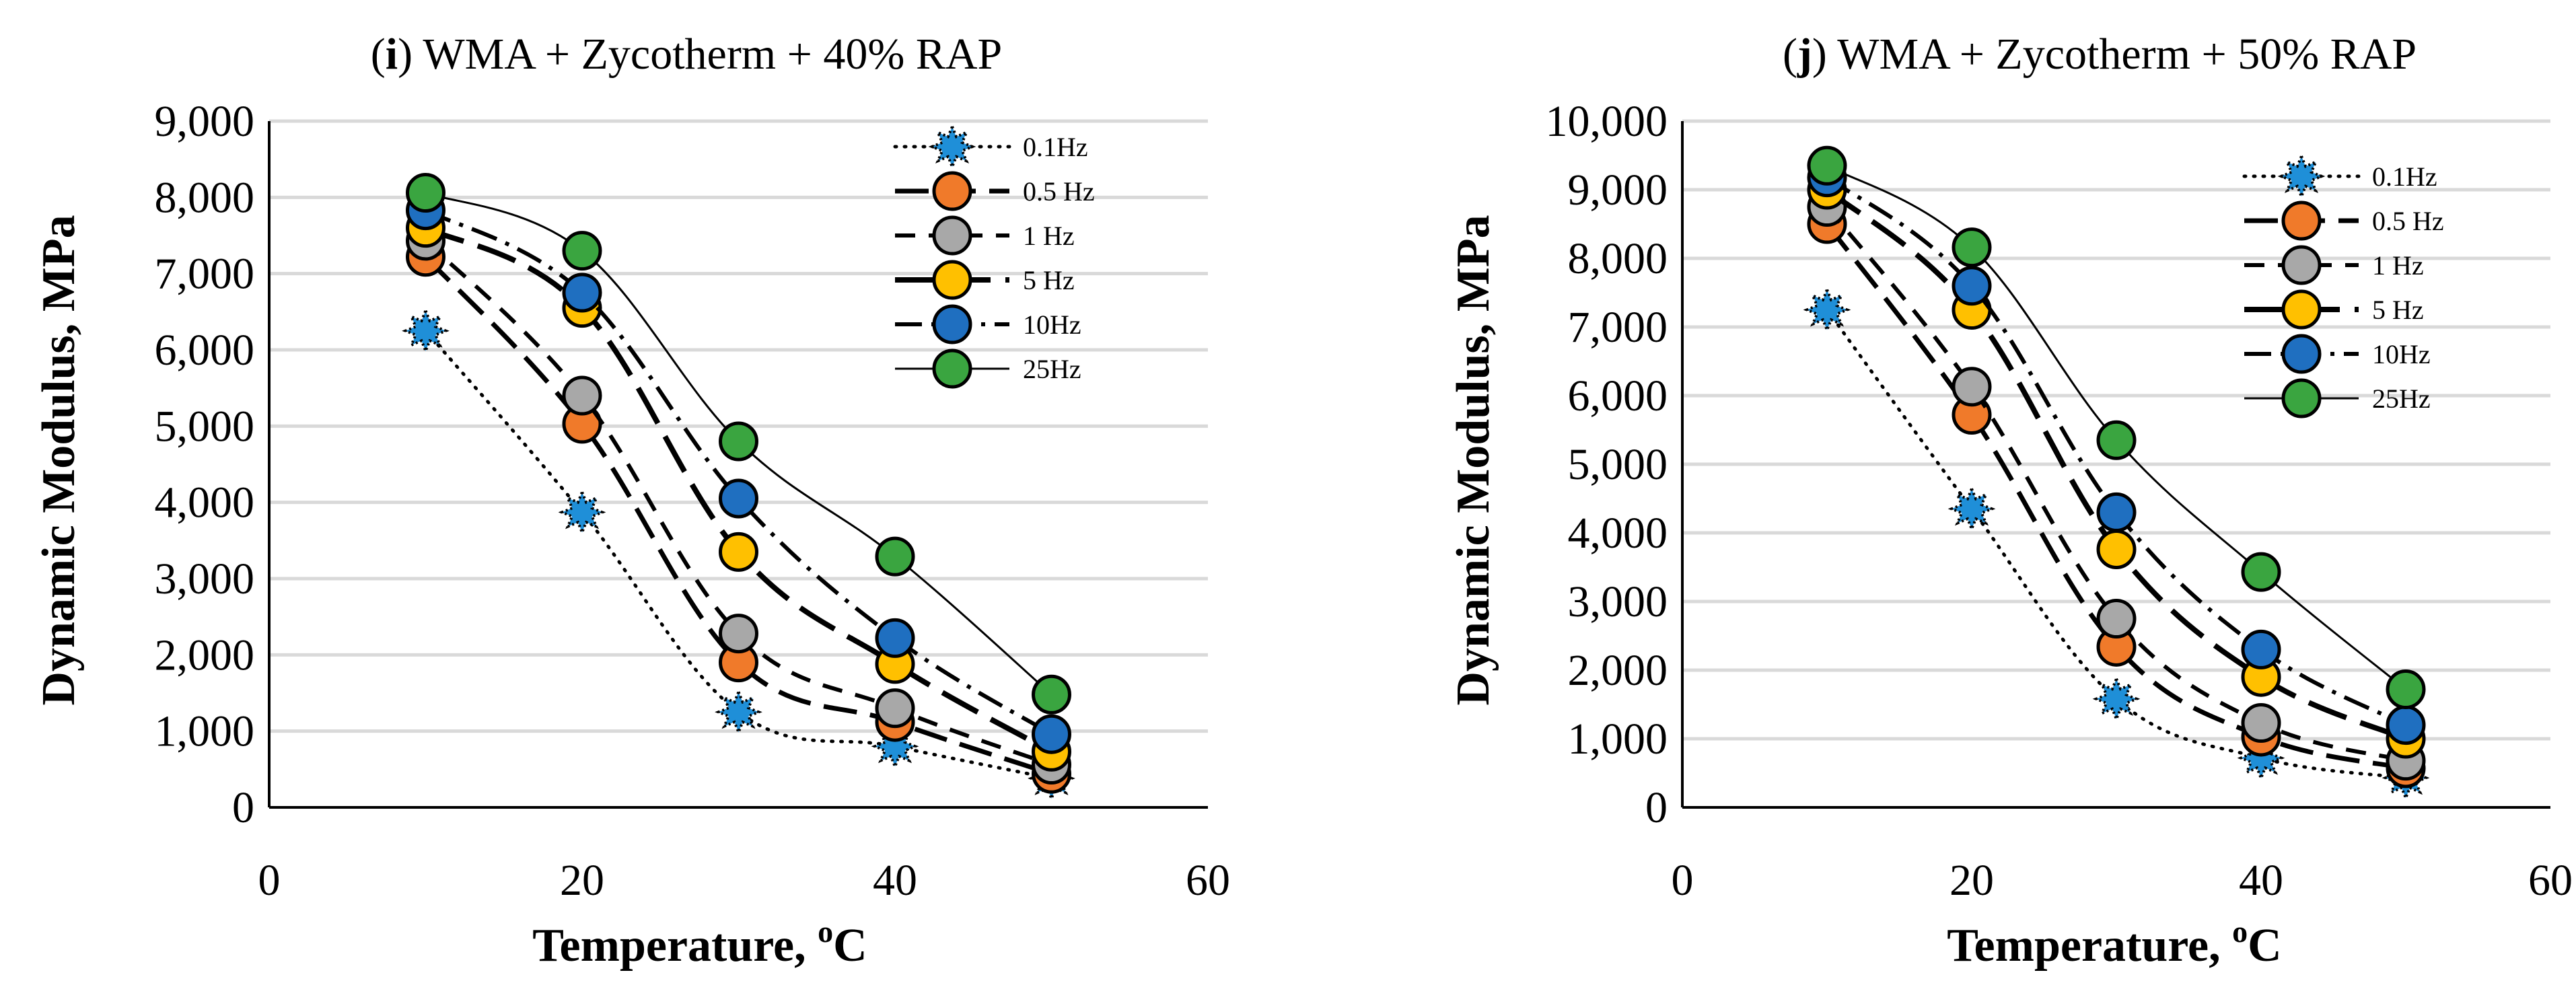 The height and width of the screenshot is (985, 2576). I want to click on y-tick-label: 10,000, so click(1607, 121).